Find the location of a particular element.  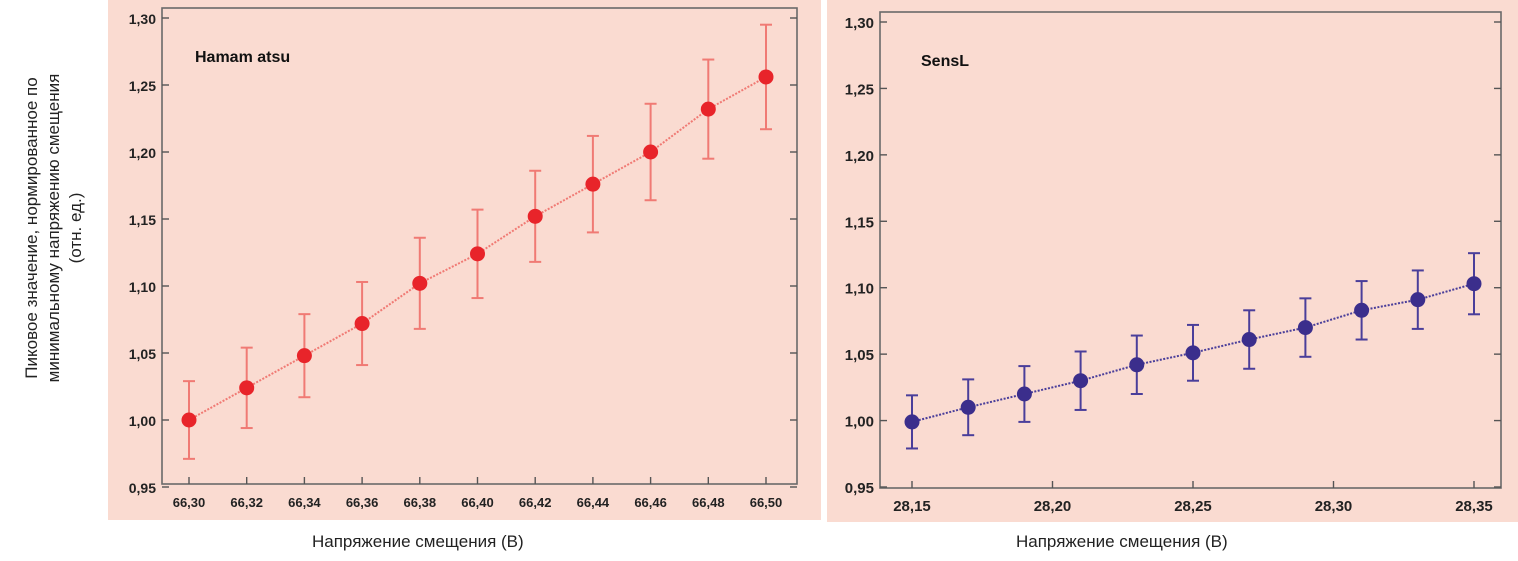

x-tick-label: 28,35 is located at coordinates (1474, 506).